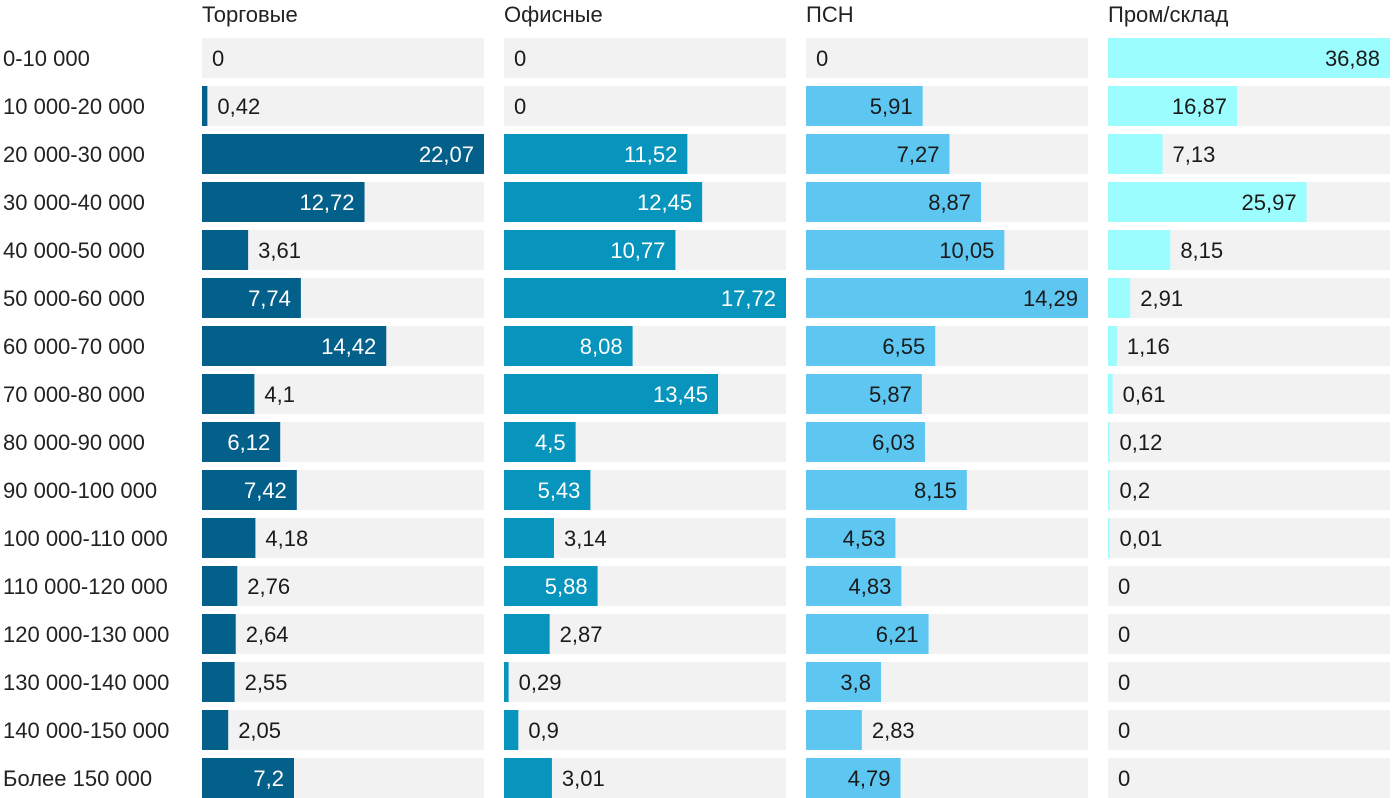  Describe the element at coordinates (446, 154) in the screenshot. I see `value-label: 22,07` at that location.